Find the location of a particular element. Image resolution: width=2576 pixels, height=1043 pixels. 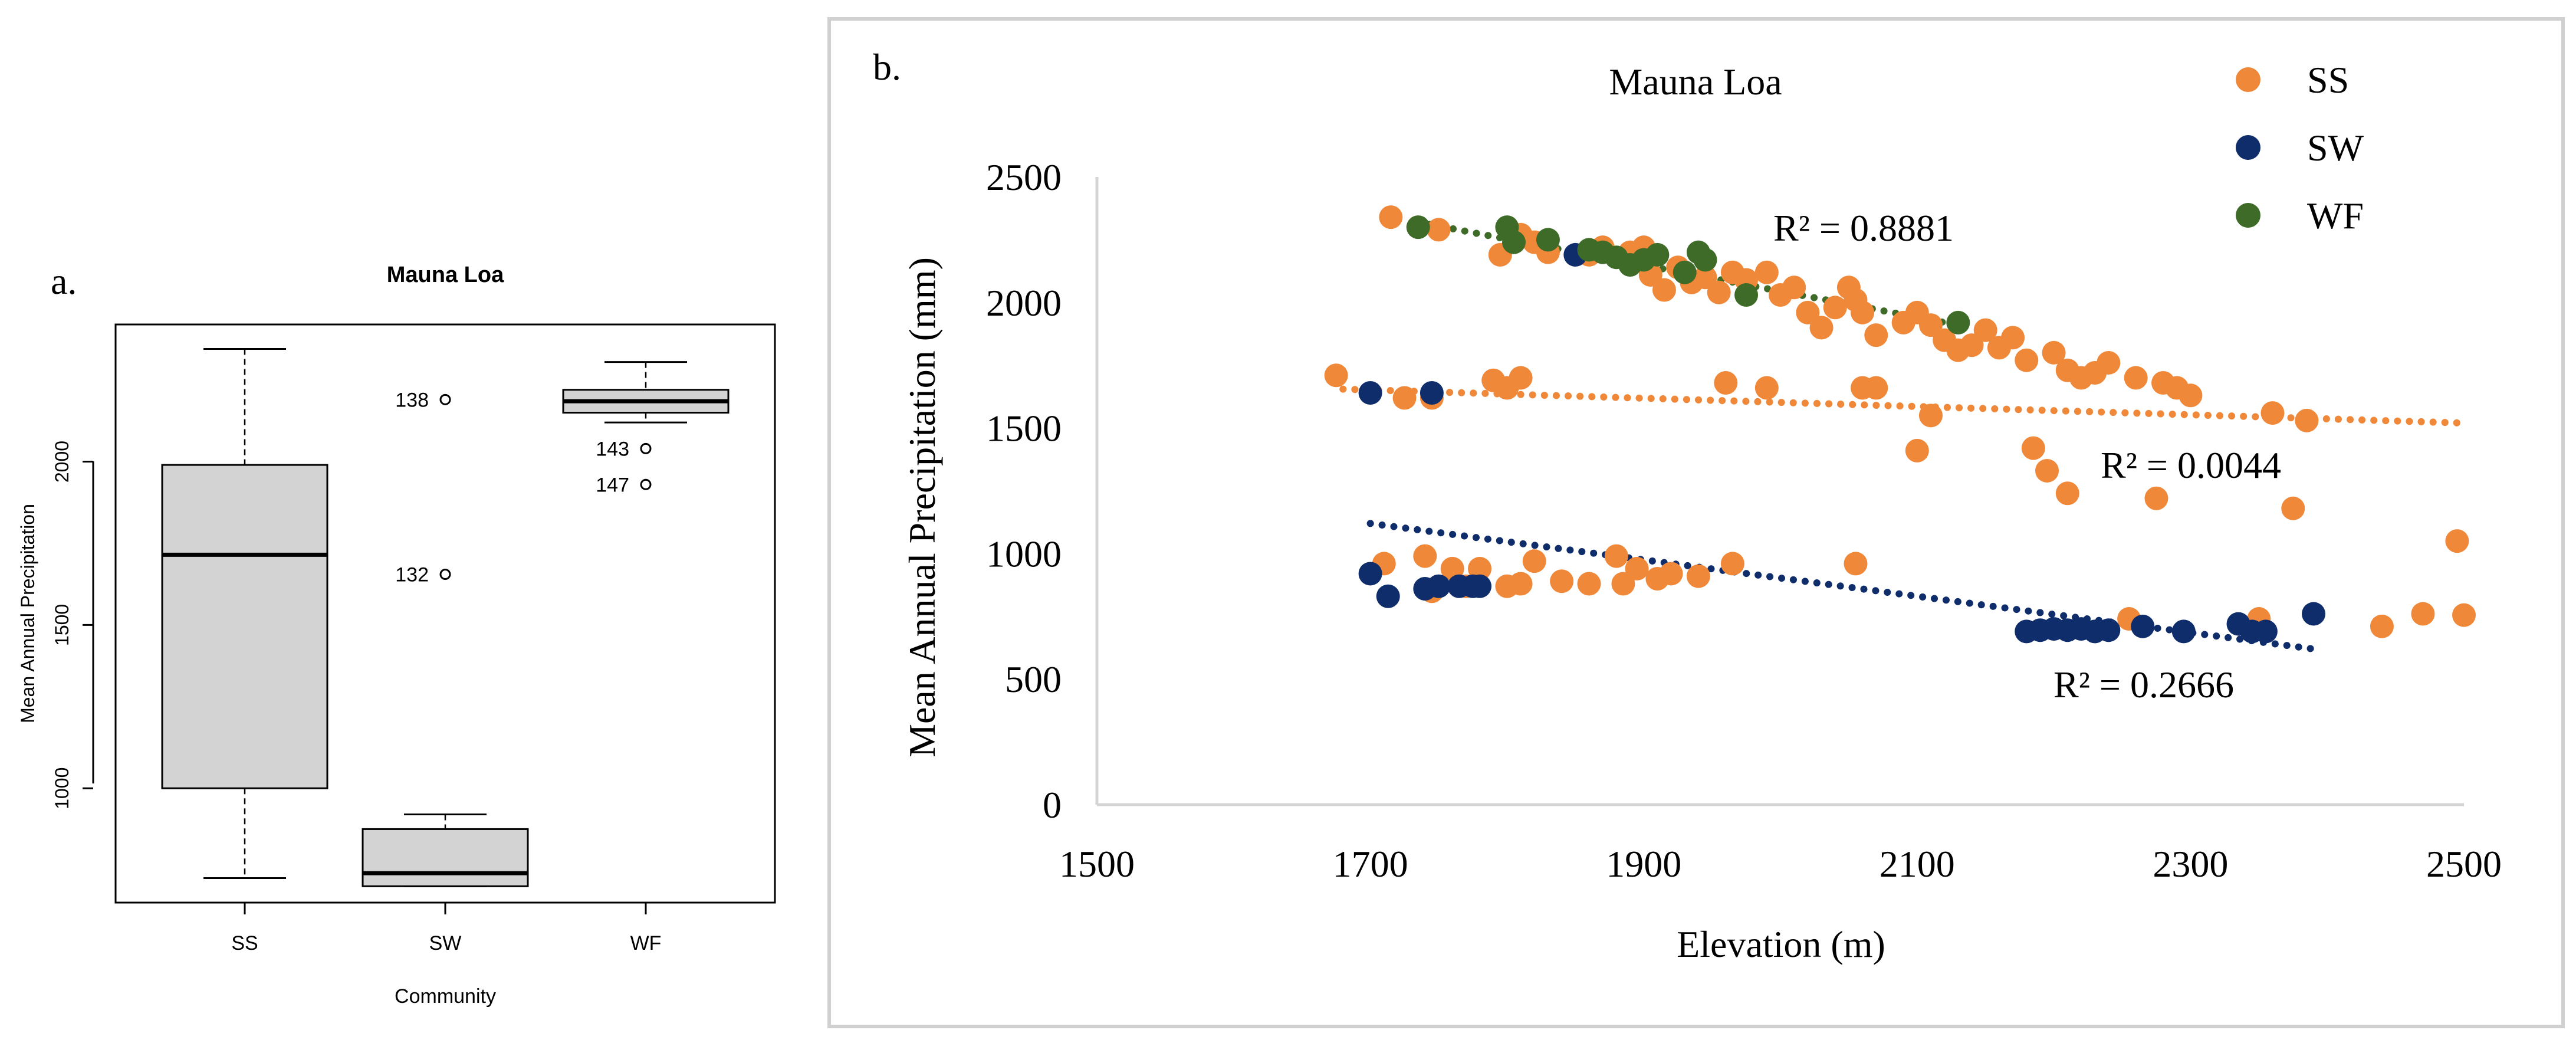

r2-label-sw: R² = 0.2666 is located at coordinates (2143, 685).